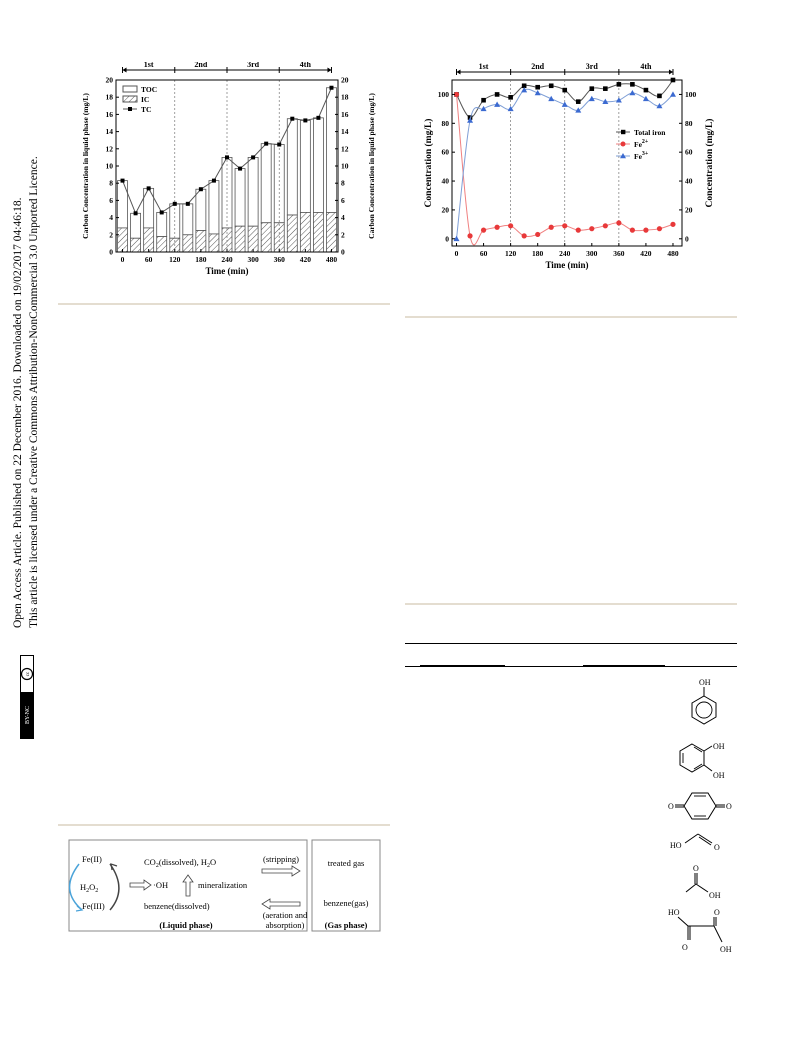 This screenshot has height=1039, width=793. I want to click on y-tick-label-right: 14, so click(345, 131).